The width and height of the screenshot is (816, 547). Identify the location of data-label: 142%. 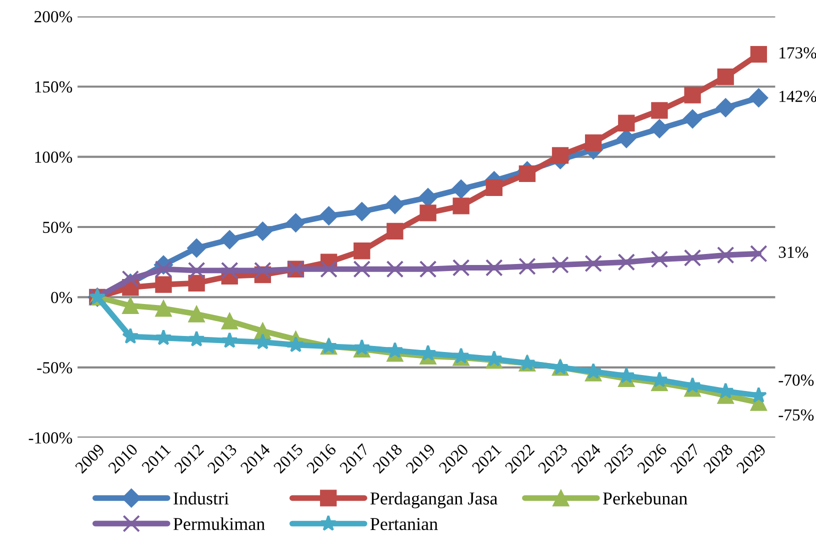
(798, 96).